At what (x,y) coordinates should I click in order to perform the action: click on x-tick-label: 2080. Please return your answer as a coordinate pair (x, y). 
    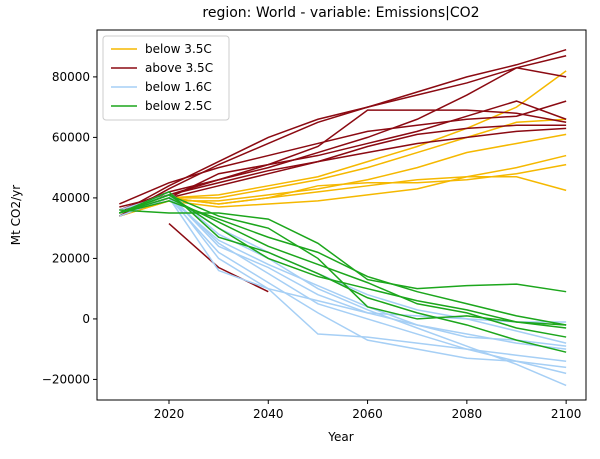
    Looking at the image, I should click on (467, 414).